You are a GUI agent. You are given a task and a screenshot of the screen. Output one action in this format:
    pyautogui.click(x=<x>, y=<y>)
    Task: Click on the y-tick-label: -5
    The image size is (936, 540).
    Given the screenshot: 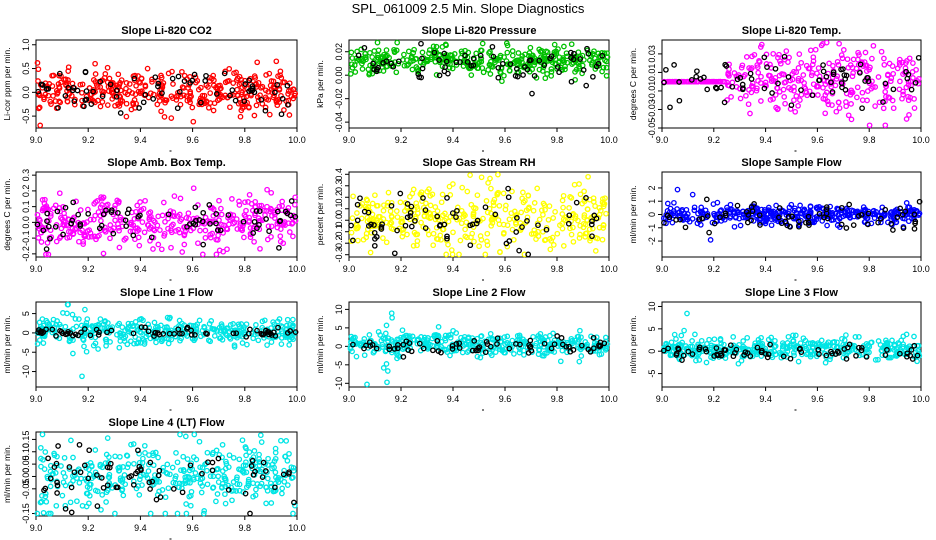 What is the action you would take?
    pyautogui.click(x=339, y=365)
    